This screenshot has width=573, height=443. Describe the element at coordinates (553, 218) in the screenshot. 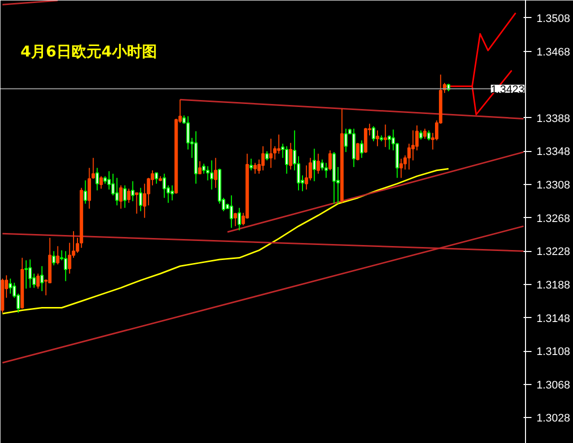

I see `y-tick-label: 1.3268` at that location.